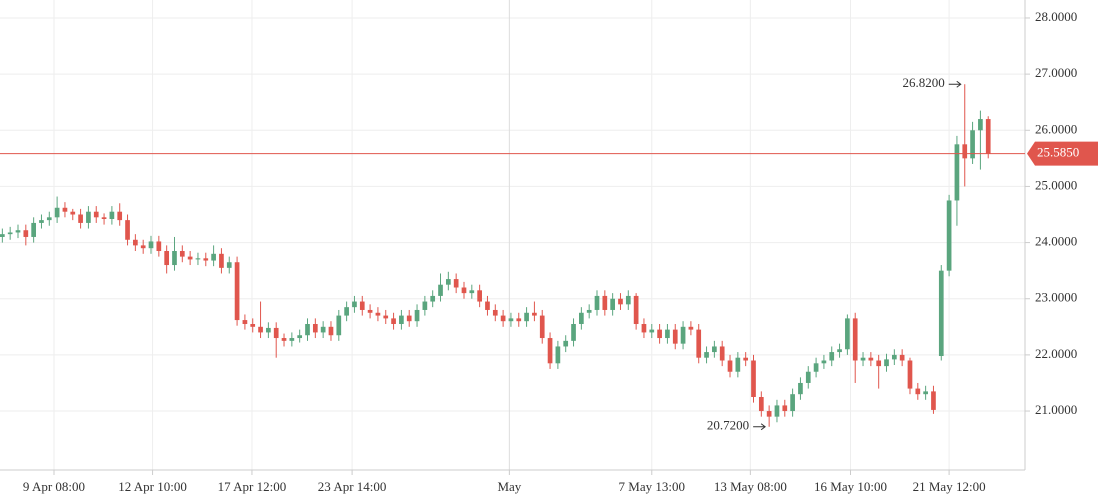 This screenshot has height=500, width=1098. I want to click on x-tick-label: 17 Apr 12:00, so click(252, 486).